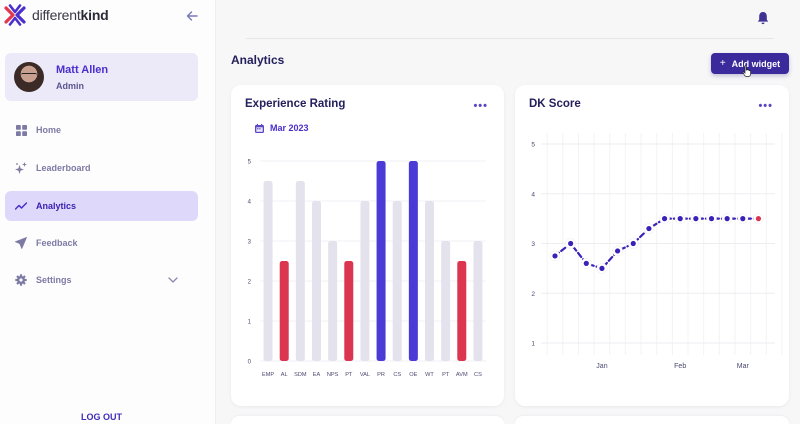 This screenshot has height=424, width=800. What do you see at coordinates (21, 130) in the screenshot?
I see `grid-icon` at bounding box center [21, 130].